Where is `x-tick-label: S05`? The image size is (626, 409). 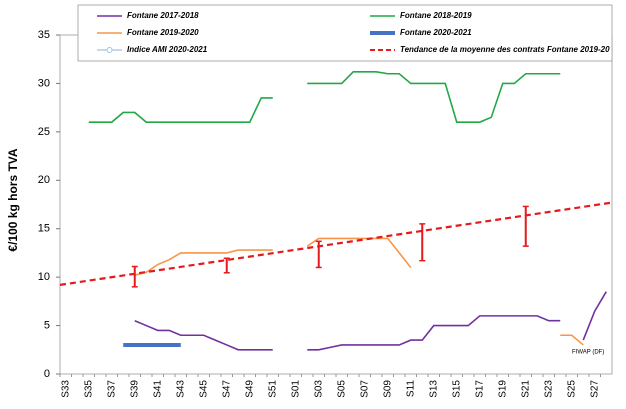 x-tick-label: S05 is located at coordinates (341, 389).